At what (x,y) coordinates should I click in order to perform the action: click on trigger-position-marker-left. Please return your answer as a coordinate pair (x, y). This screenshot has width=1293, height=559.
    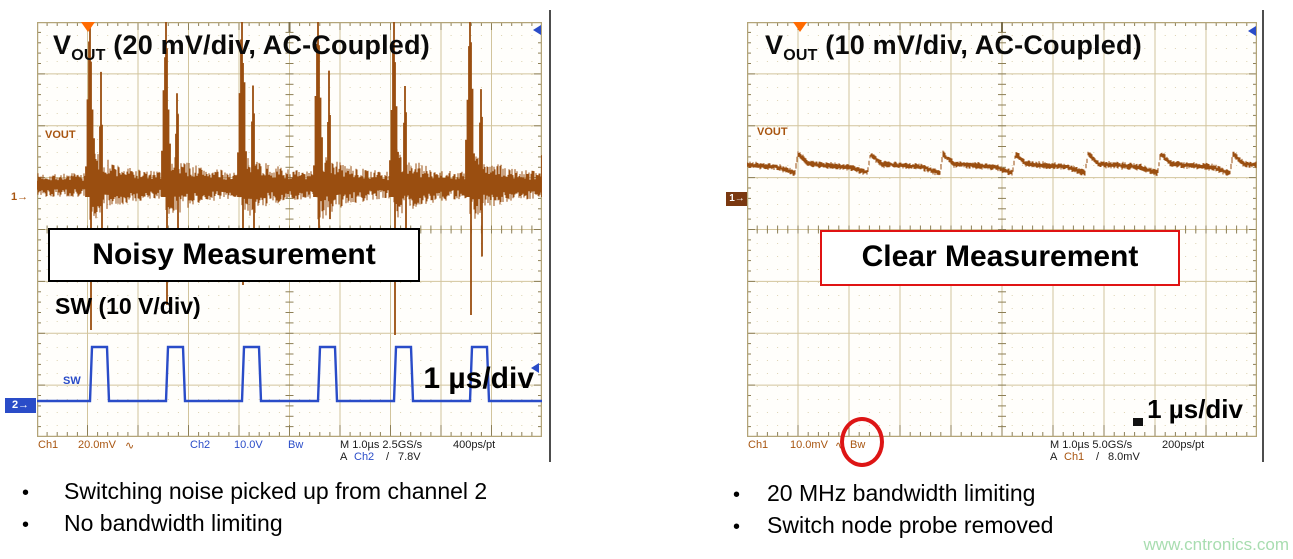
    Looking at the image, I should click on (88, 27).